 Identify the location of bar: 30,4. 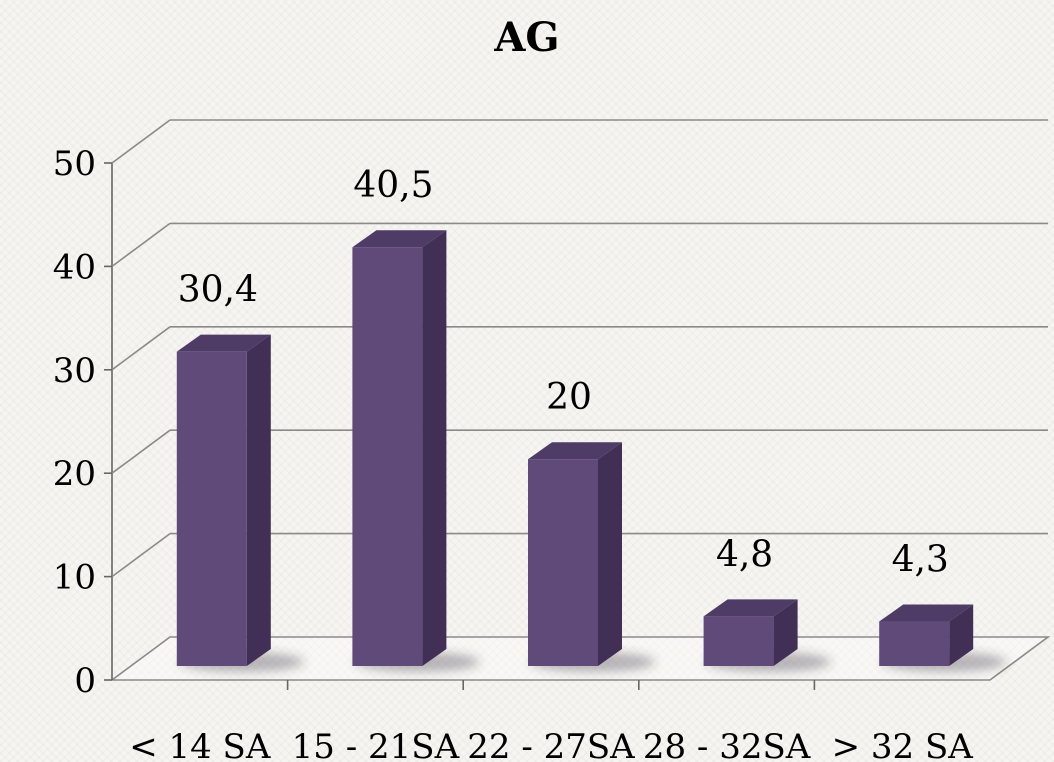
(240, 471).